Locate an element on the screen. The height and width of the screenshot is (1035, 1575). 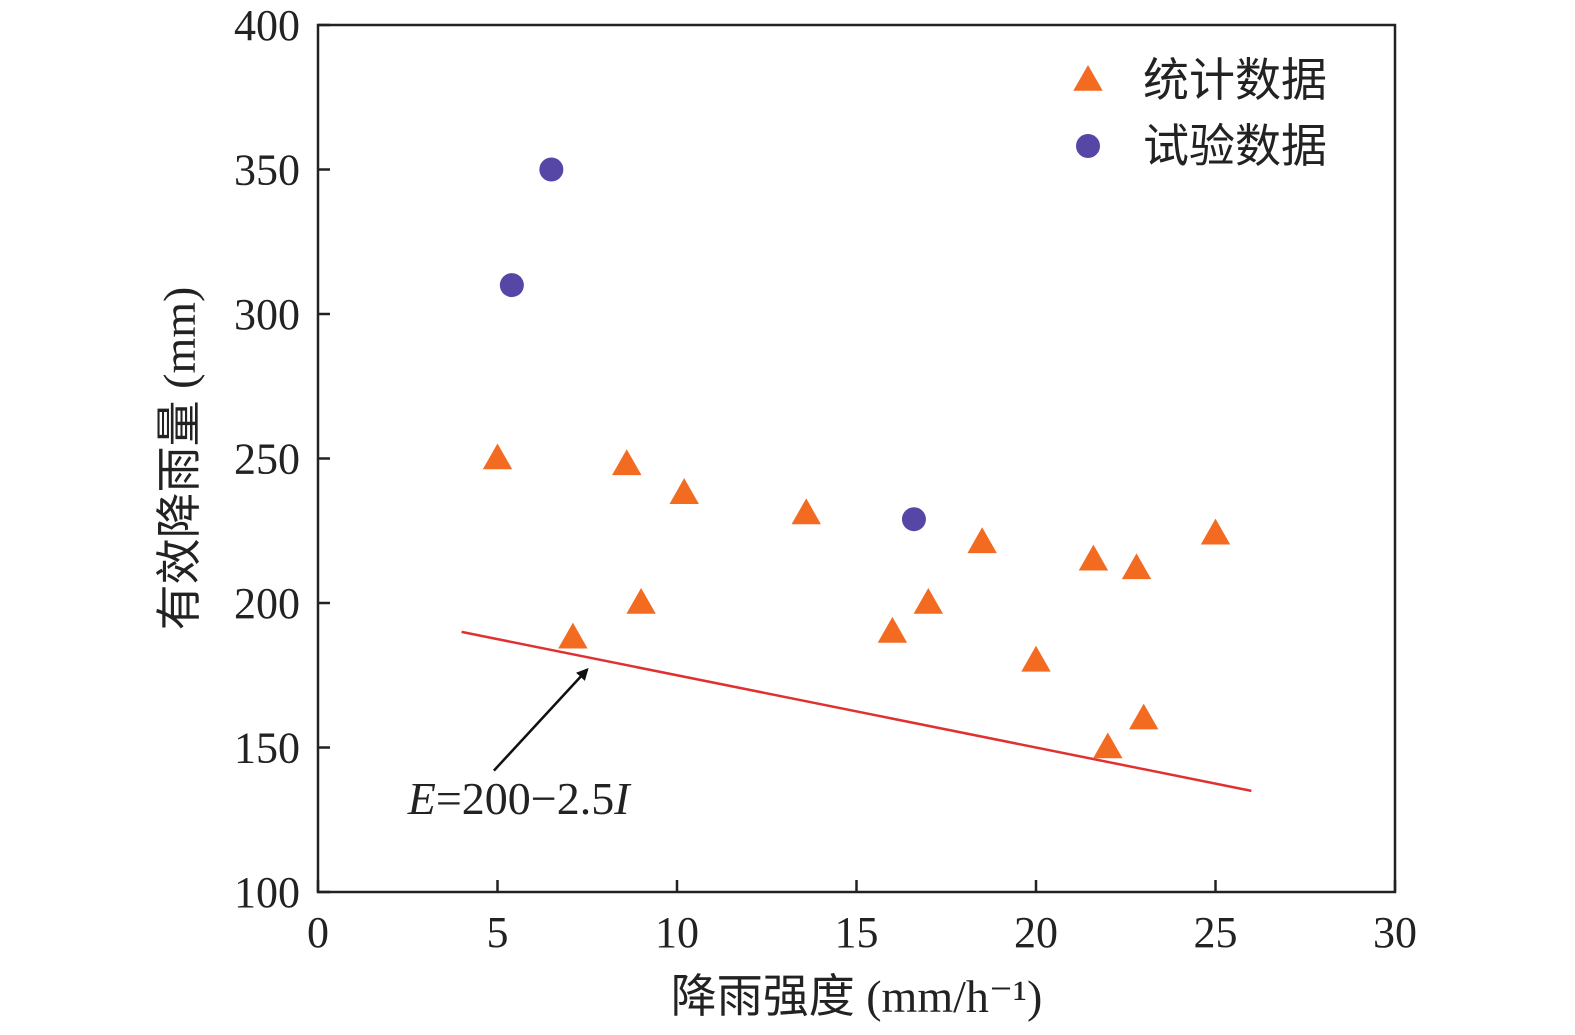
y-tick-label: 300 is located at coordinates (267, 314).